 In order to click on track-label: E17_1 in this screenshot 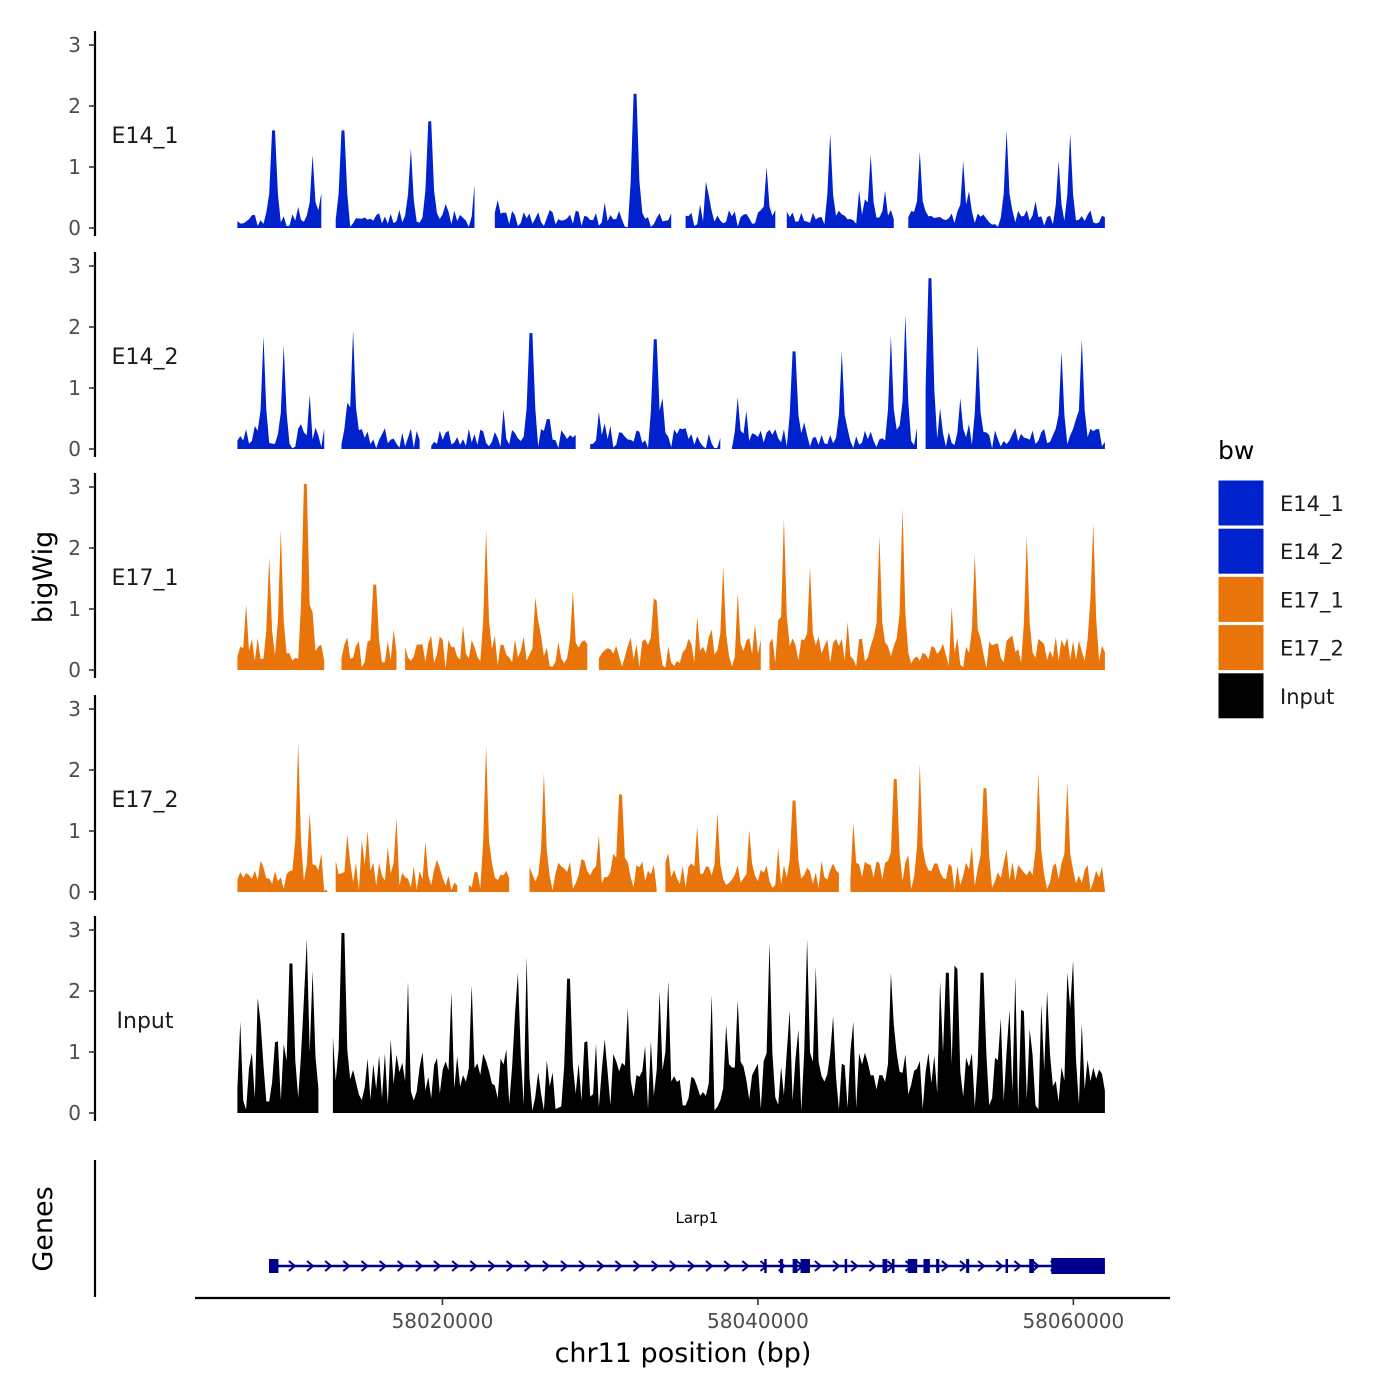, I will do `click(145, 578)`.